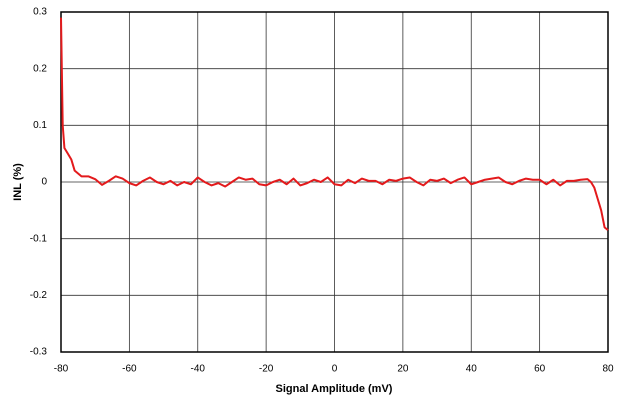 Image resolution: width=624 pixels, height=402 pixels. I want to click on y-tick-label: 0.1, so click(40, 125).